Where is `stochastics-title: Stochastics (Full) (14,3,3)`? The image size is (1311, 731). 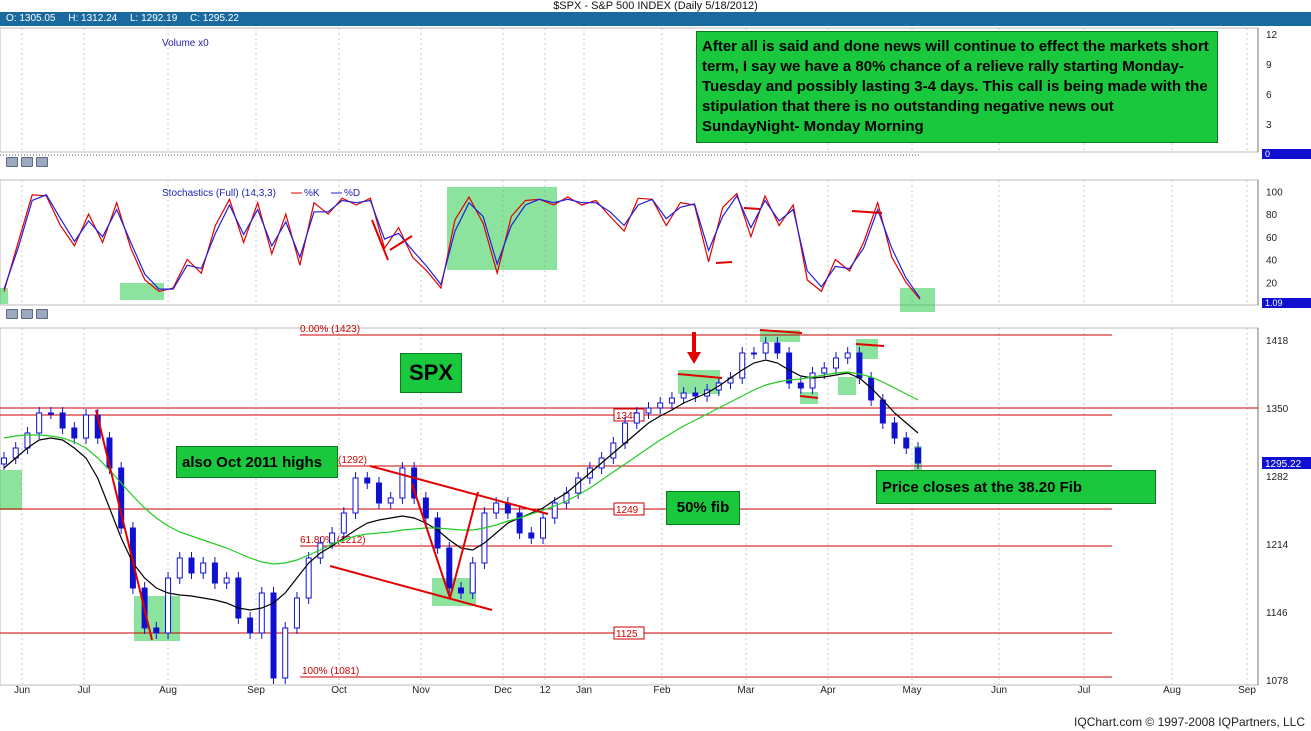 stochastics-title: Stochastics (Full) (14,3,3) is located at coordinates (219, 193).